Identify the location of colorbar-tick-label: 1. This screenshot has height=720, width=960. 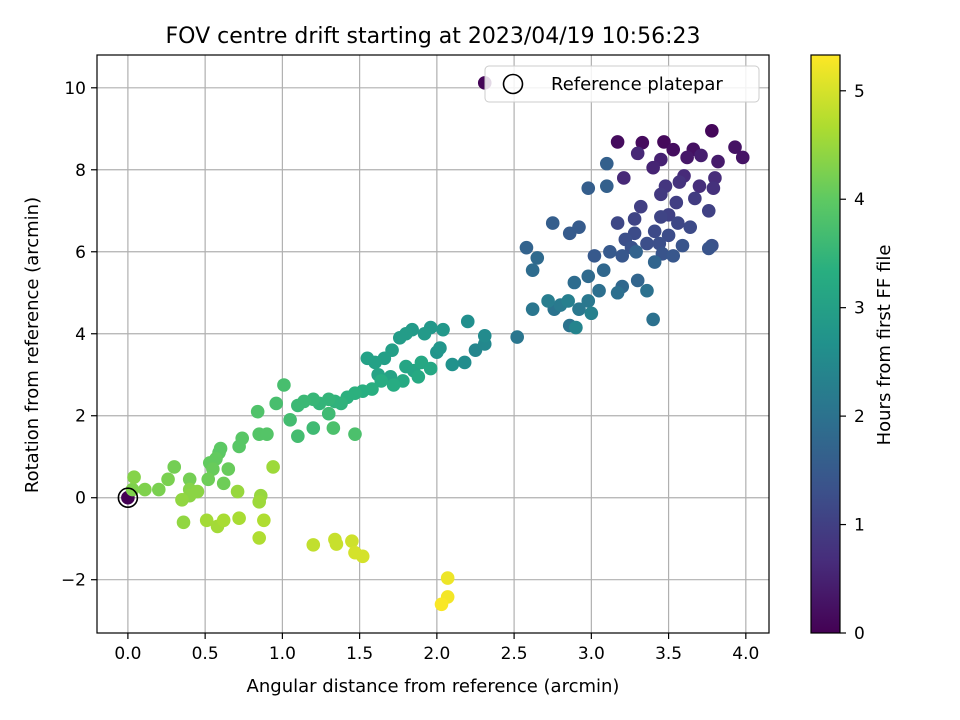
(859, 526).